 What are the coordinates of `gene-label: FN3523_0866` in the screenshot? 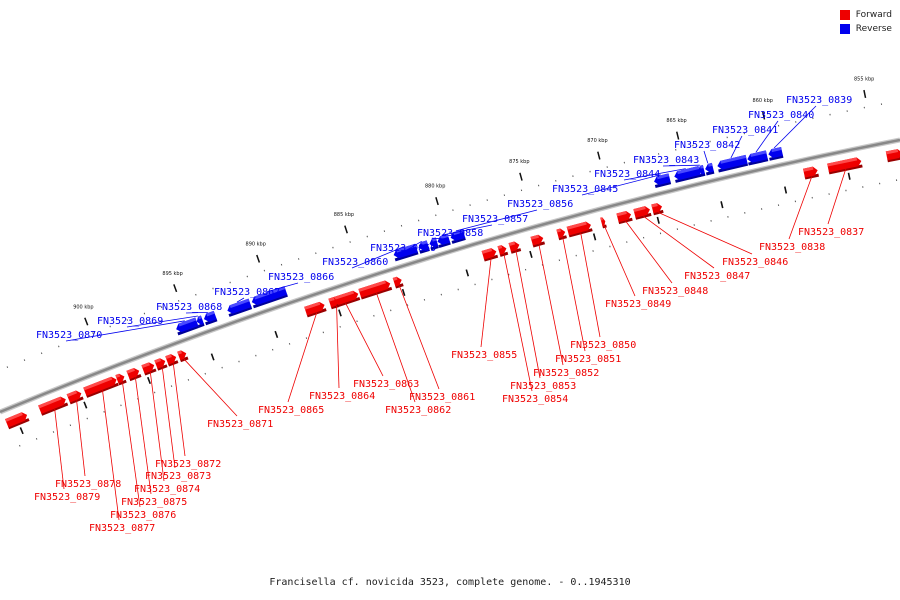 It's located at (301, 277).